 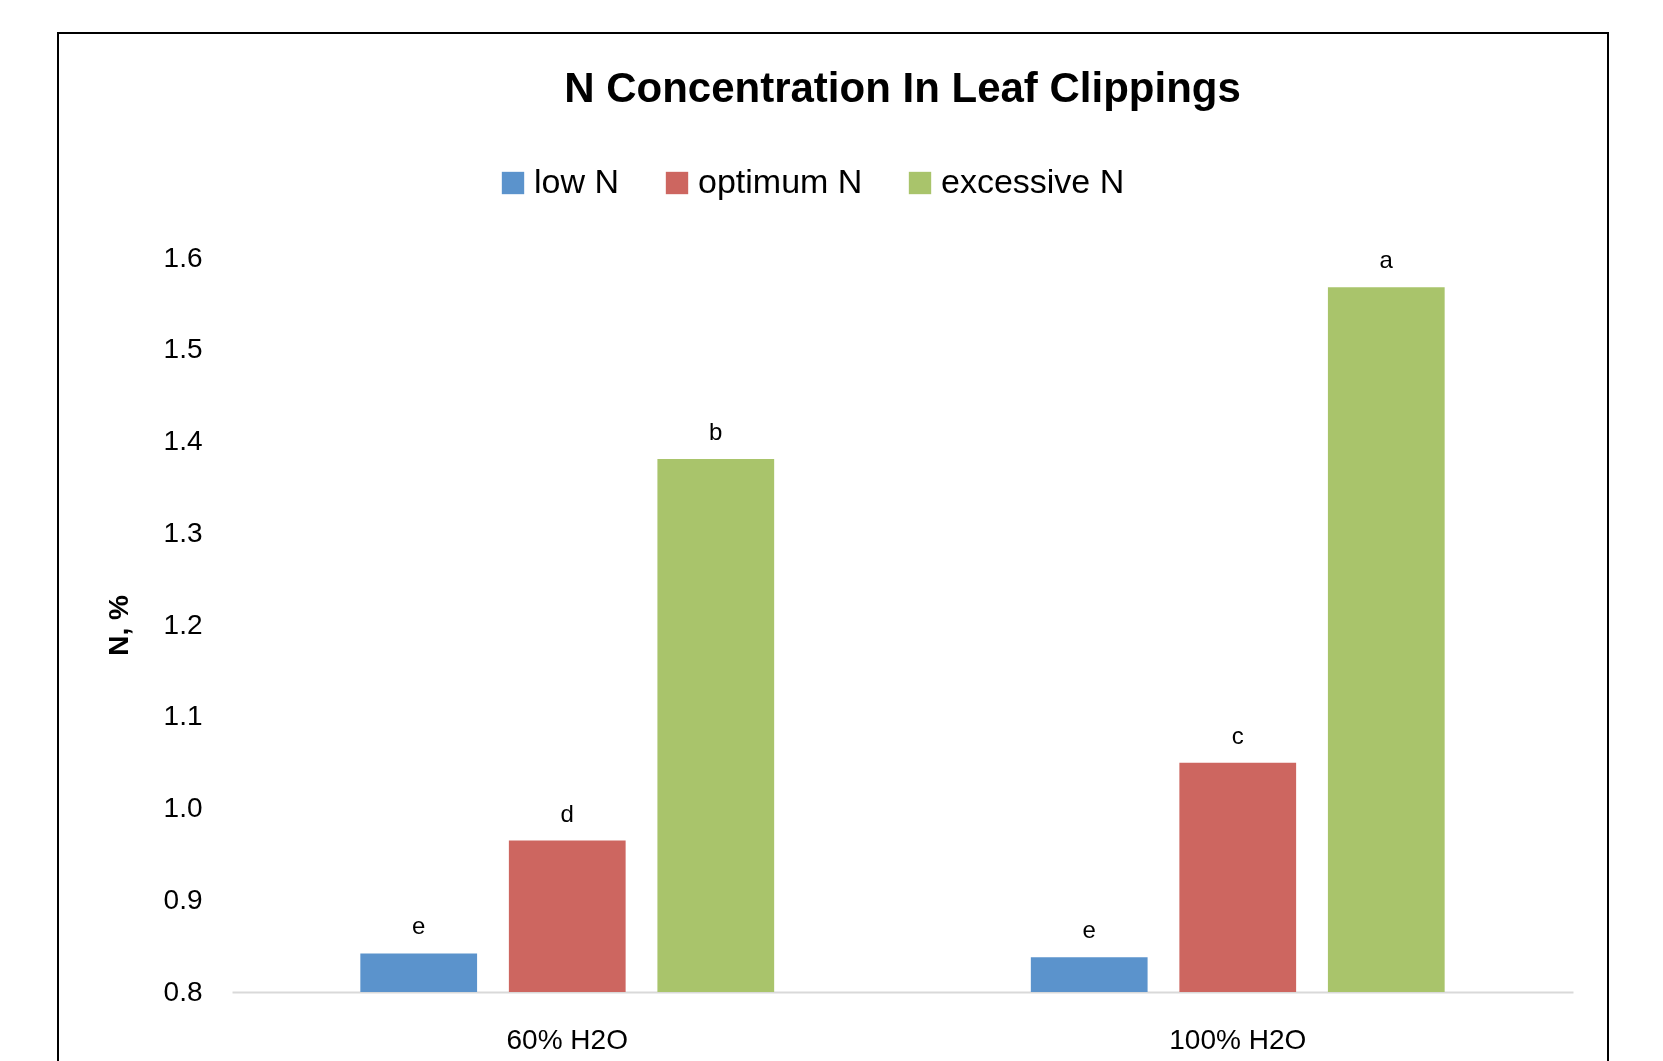 I want to click on legend-label: optimum N, so click(x=780, y=181).